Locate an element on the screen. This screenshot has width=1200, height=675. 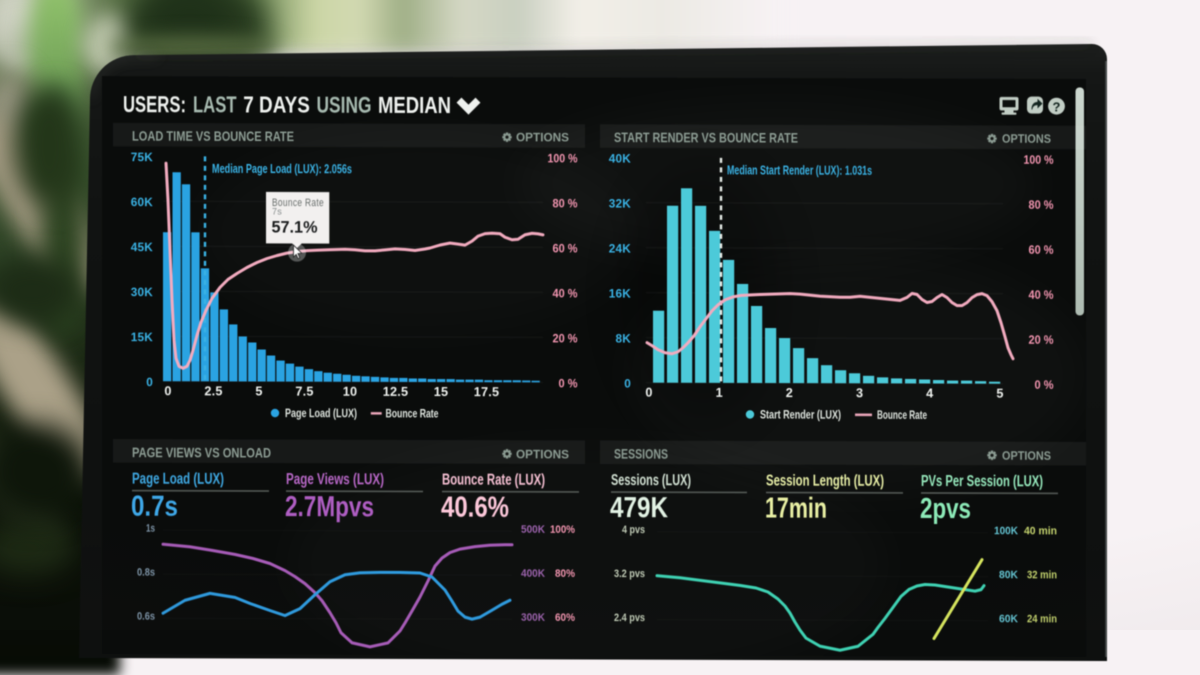
svg-text: 4 is located at coordinates (929, 393).